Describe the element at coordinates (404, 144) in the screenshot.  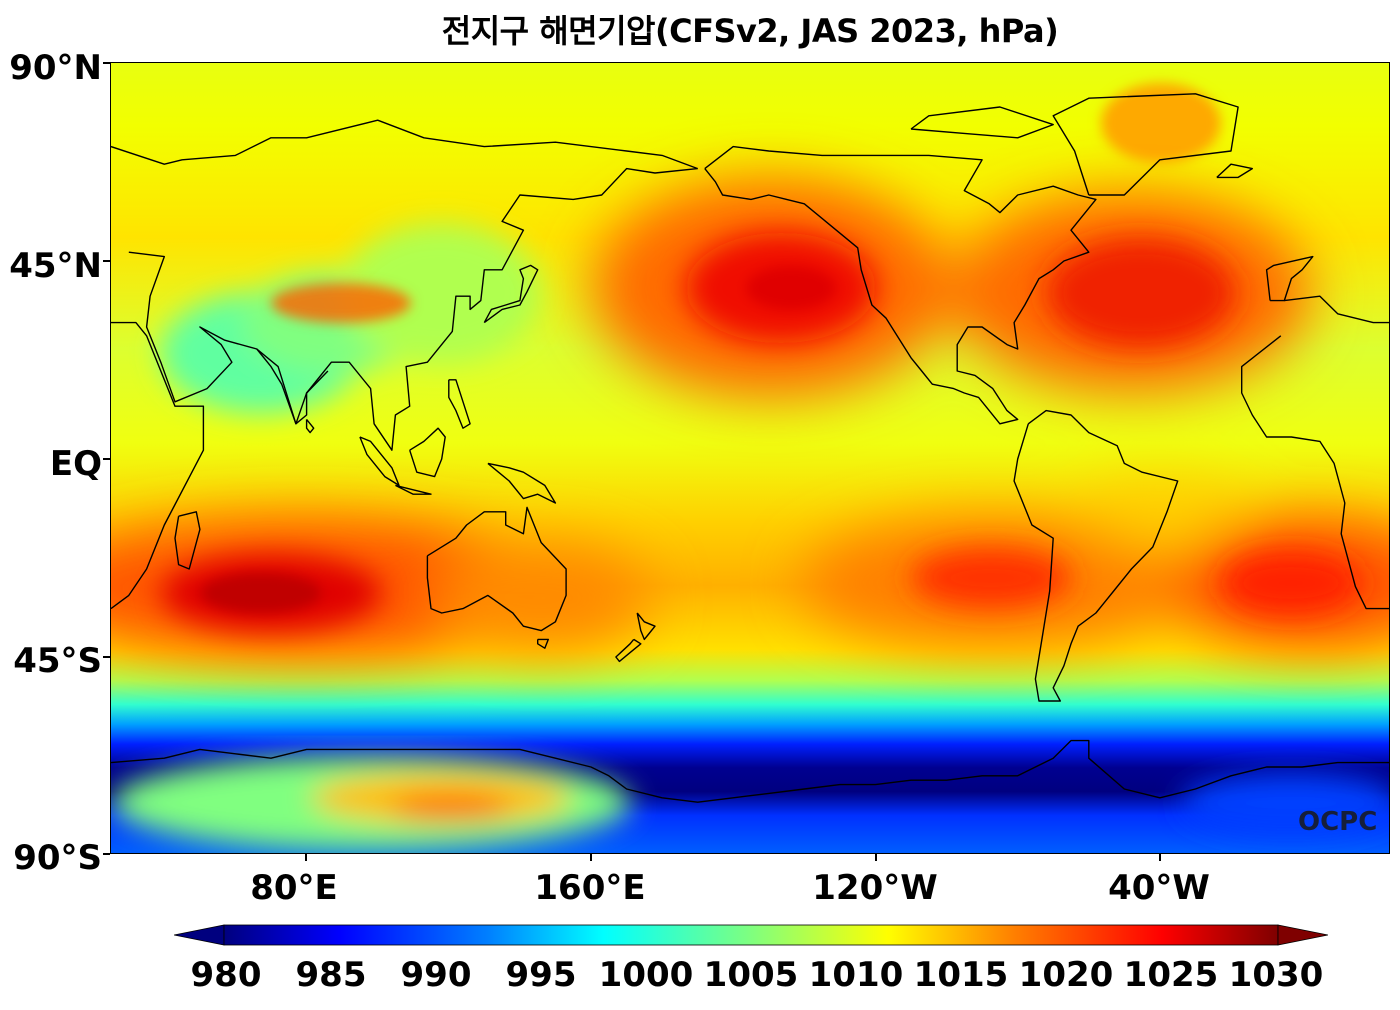
I see `coast-eurasia-arctic-coast` at that location.